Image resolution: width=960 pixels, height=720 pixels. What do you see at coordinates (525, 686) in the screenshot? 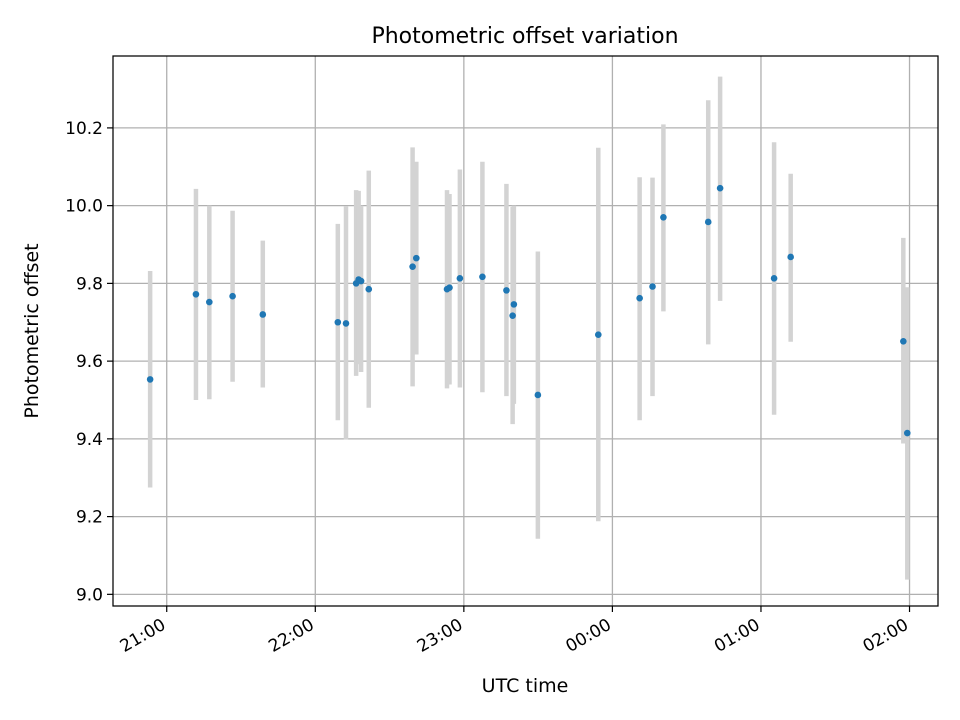
I see `x-axis-label: UTC time` at bounding box center [525, 686].